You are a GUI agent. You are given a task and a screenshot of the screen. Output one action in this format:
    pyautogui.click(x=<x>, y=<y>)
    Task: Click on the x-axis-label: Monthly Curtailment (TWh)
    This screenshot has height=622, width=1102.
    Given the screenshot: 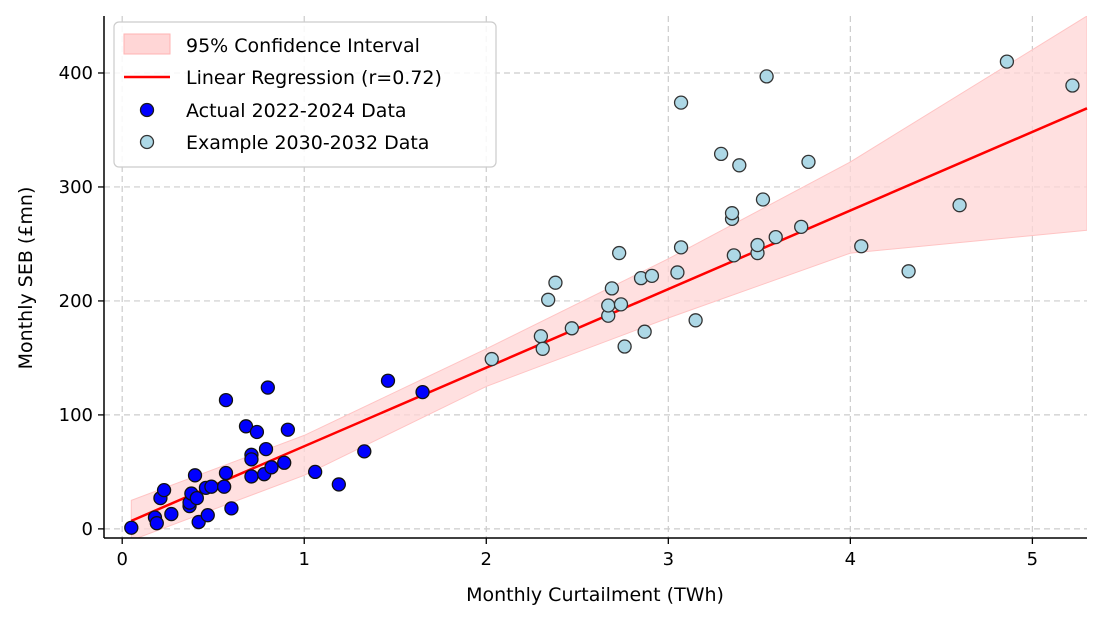 What is the action you would take?
    pyautogui.click(x=595, y=595)
    